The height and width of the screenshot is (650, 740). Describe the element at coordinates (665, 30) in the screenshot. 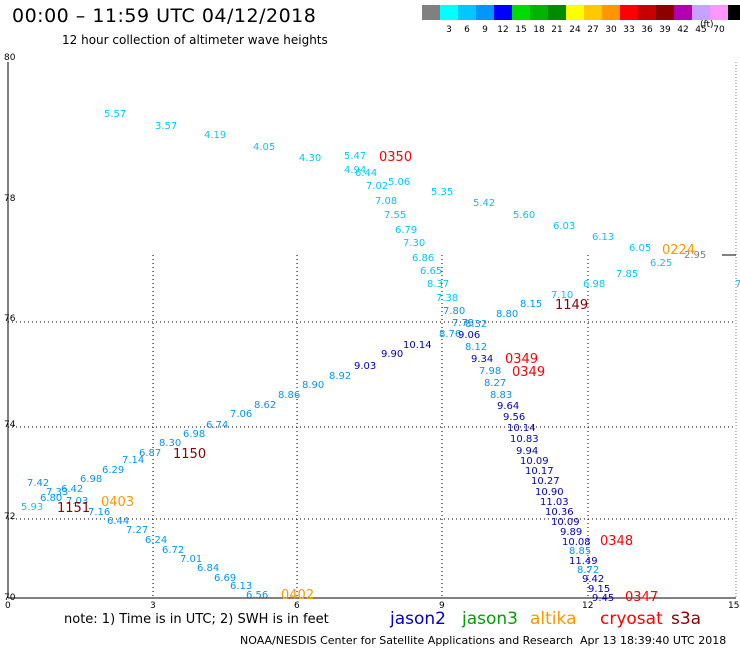

I see `color-scale-label: 39` at that location.